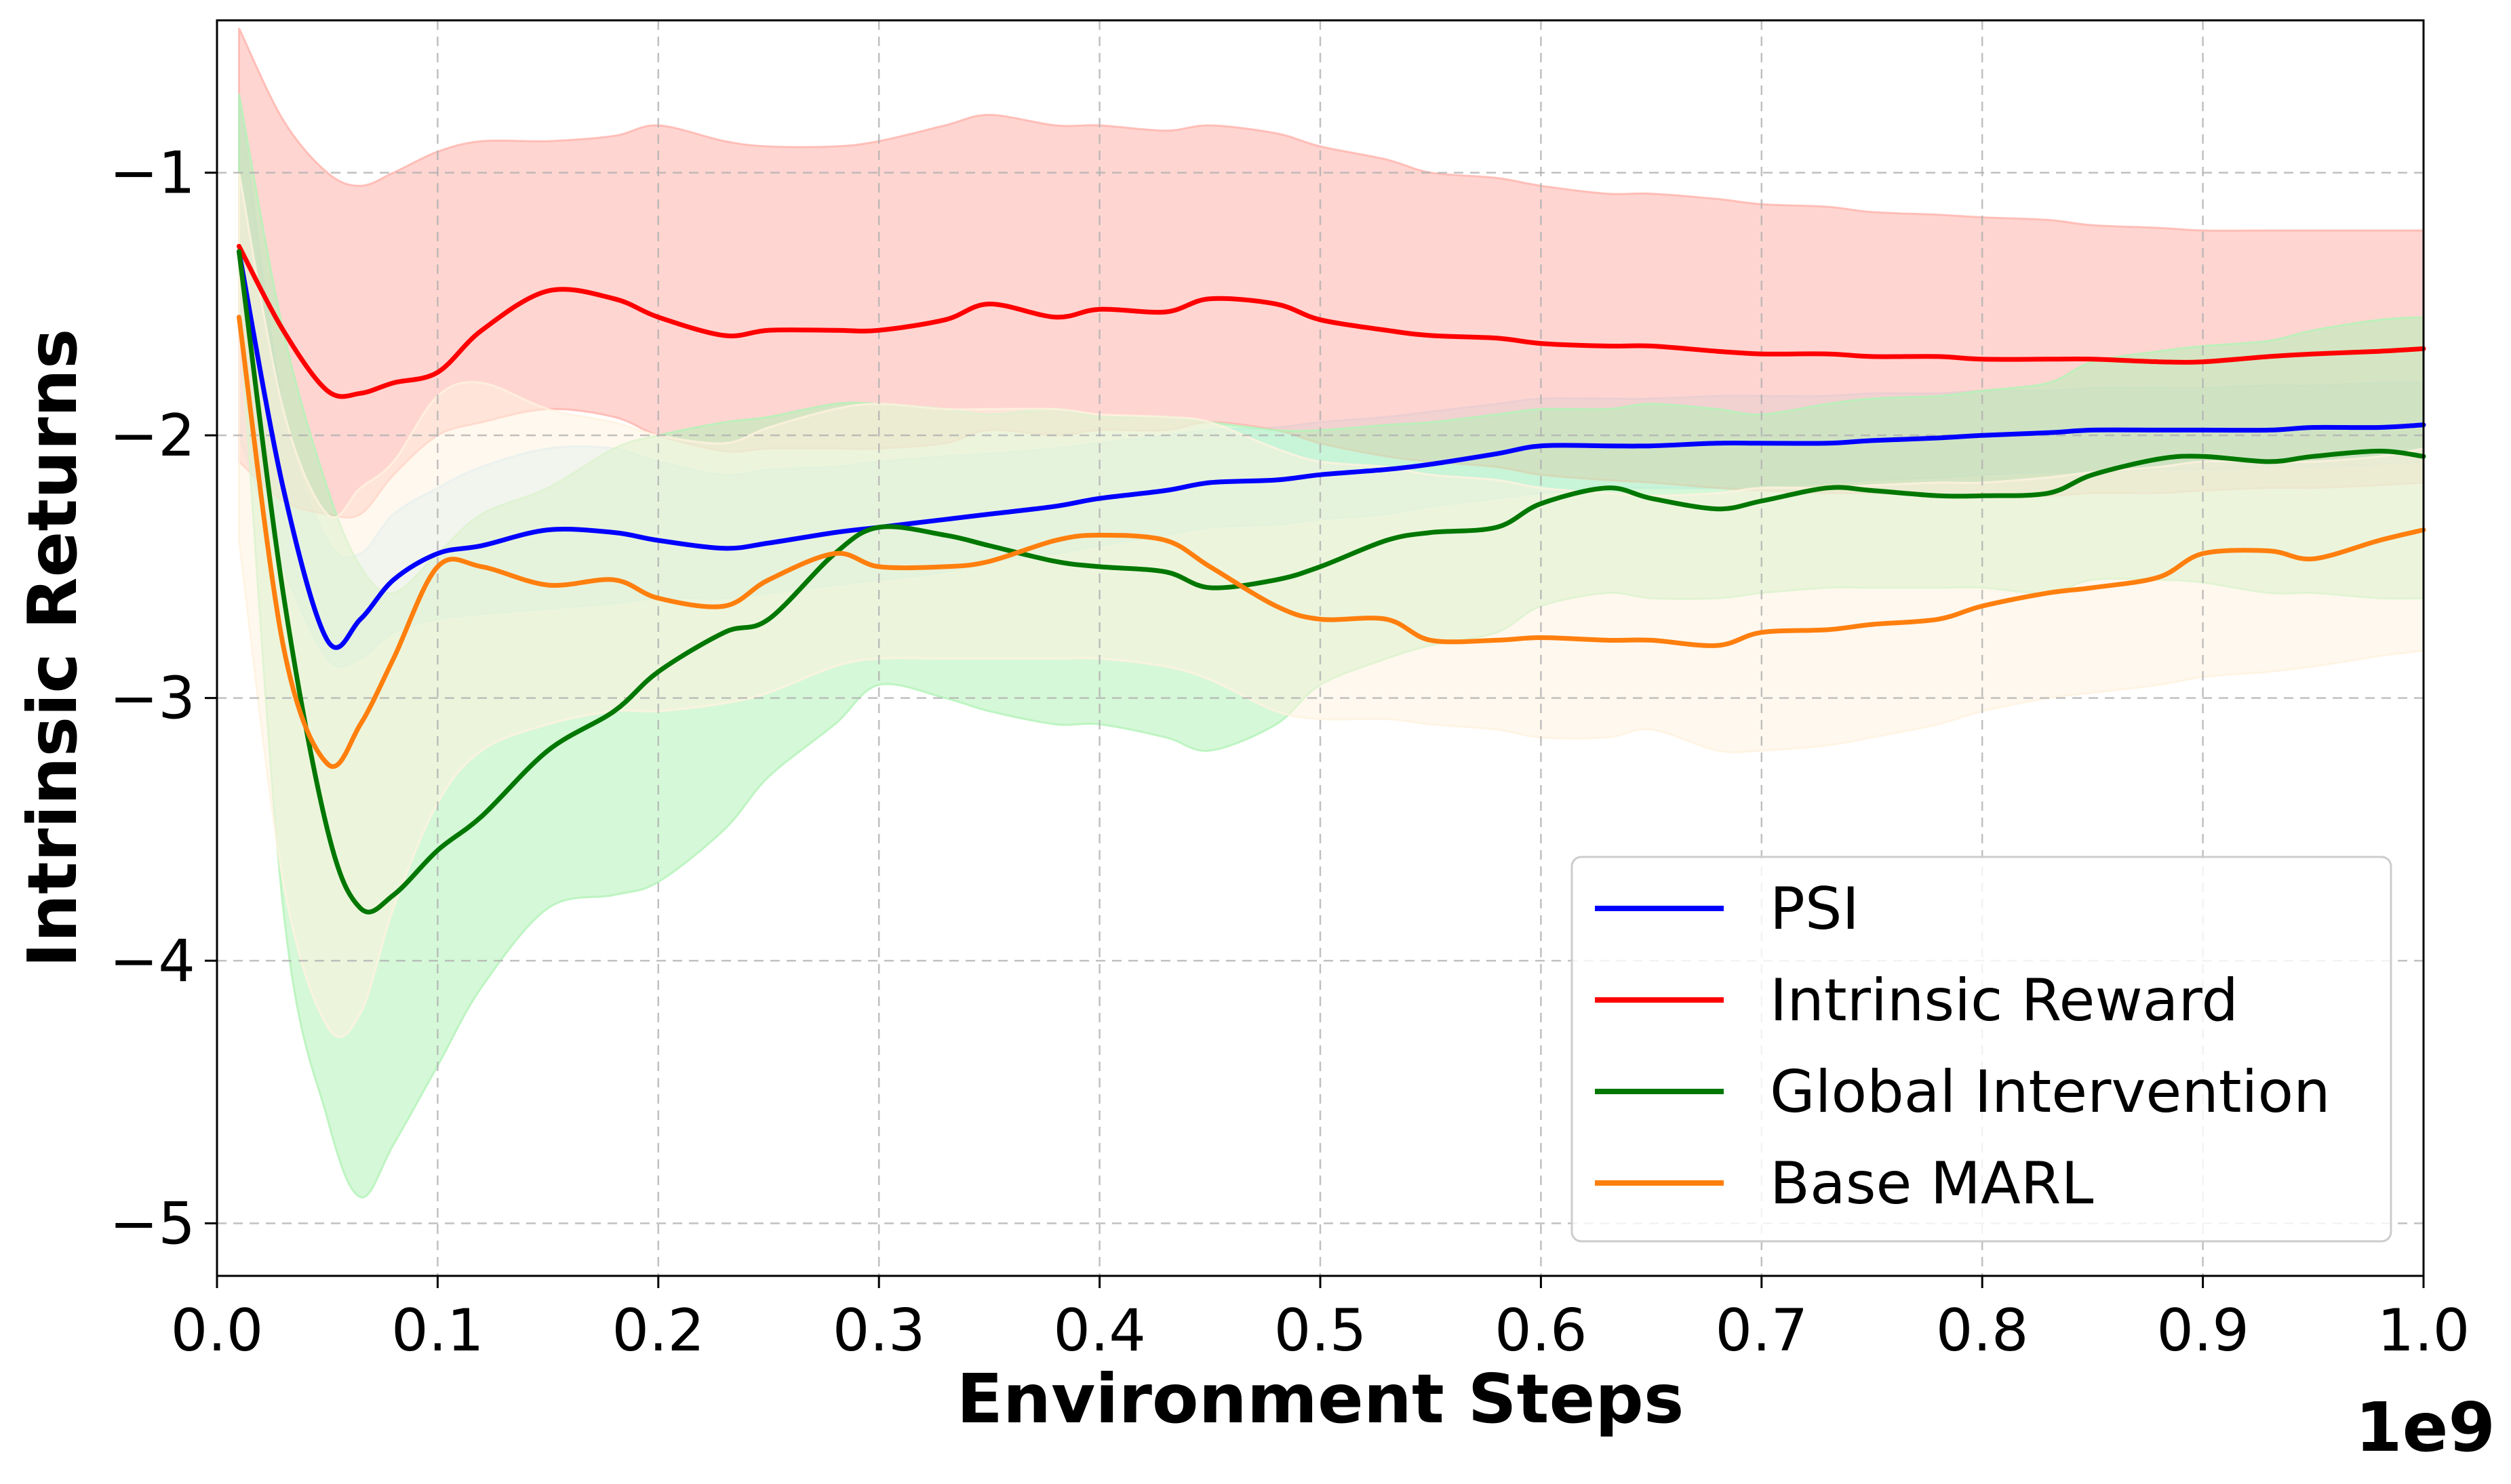 The image size is (2511, 1484). Describe the element at coordinates (152, 1224) in the screenshot. I see `y-tick-label: −5` at that location.